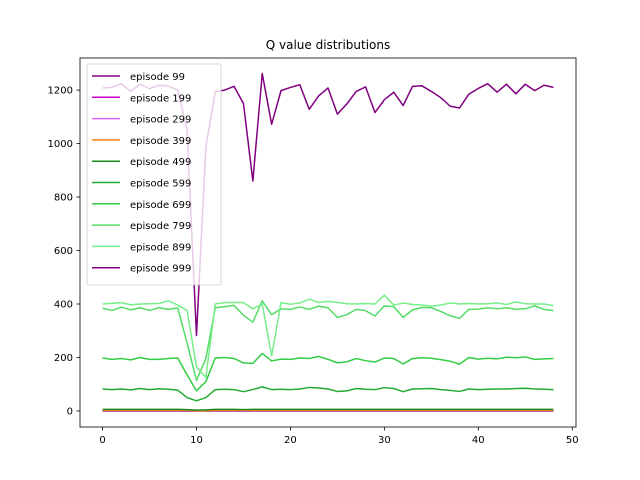 Image resolution: width=640 pixels, height=480 pixels. Describe the element at coordinates (328, 45) in the screenshot. I see `chart-title: Q value distributions` at that location.